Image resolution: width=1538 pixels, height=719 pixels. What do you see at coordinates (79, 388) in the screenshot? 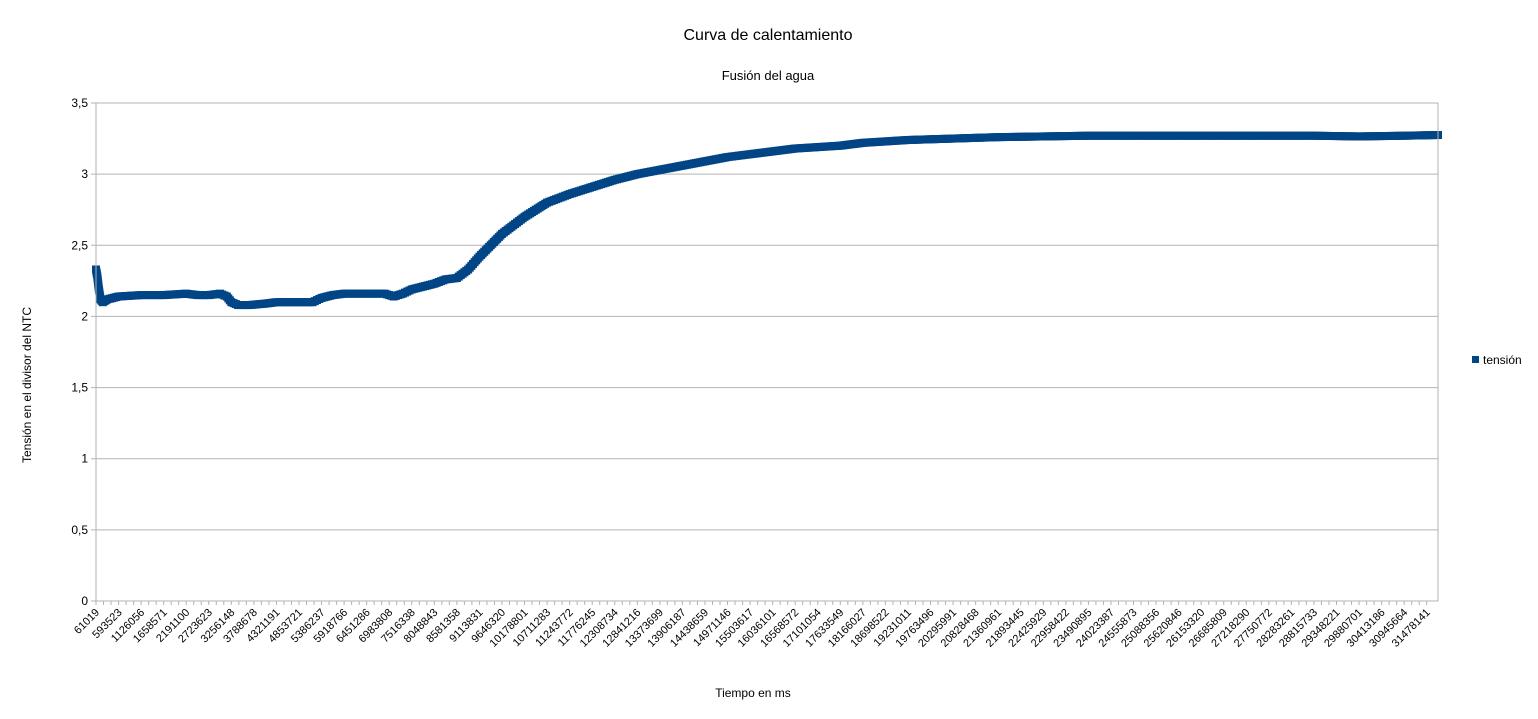
I see `y-tick-label: 1,5` at bounding box center [79, 388].